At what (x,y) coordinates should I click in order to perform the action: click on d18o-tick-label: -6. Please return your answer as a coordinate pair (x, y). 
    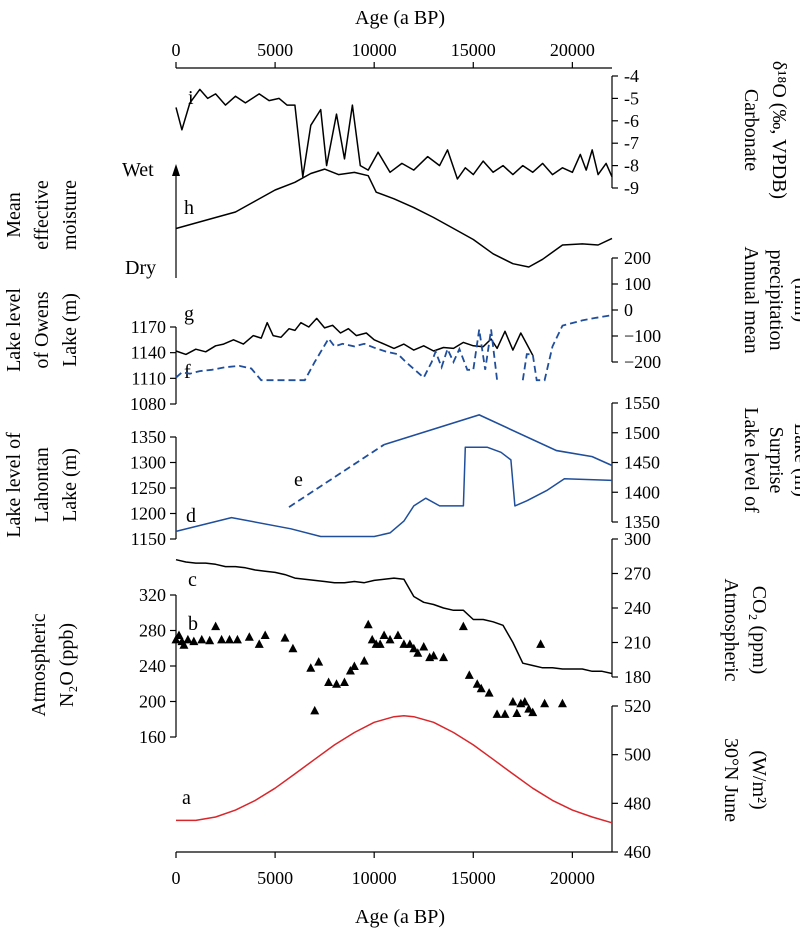
    Looking at the image, I should click on (631, 121).